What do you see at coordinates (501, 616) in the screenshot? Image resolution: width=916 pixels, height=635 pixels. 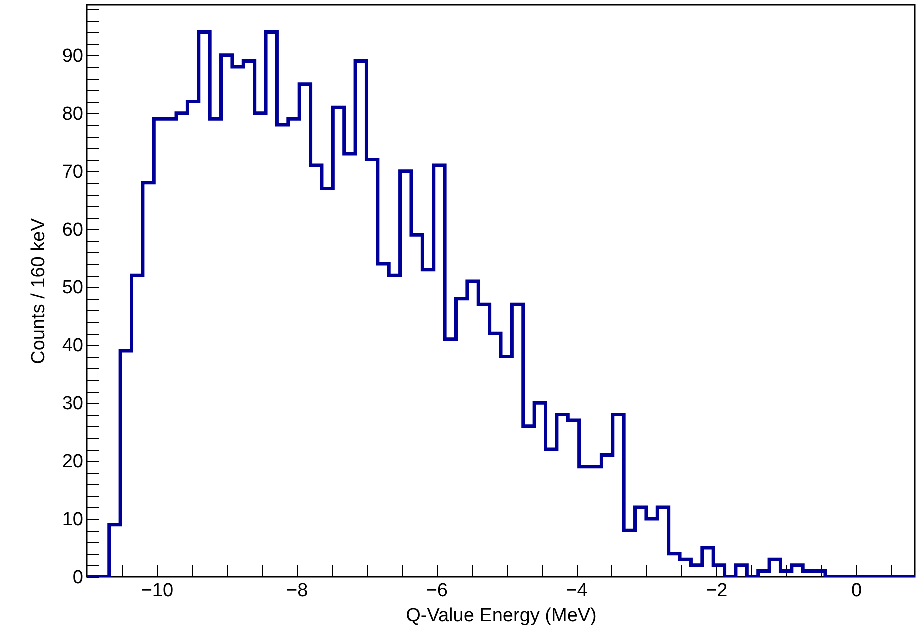 I see `x-axis-title: Q-Value Energy (MeV)` at bounding box center [501, 616].